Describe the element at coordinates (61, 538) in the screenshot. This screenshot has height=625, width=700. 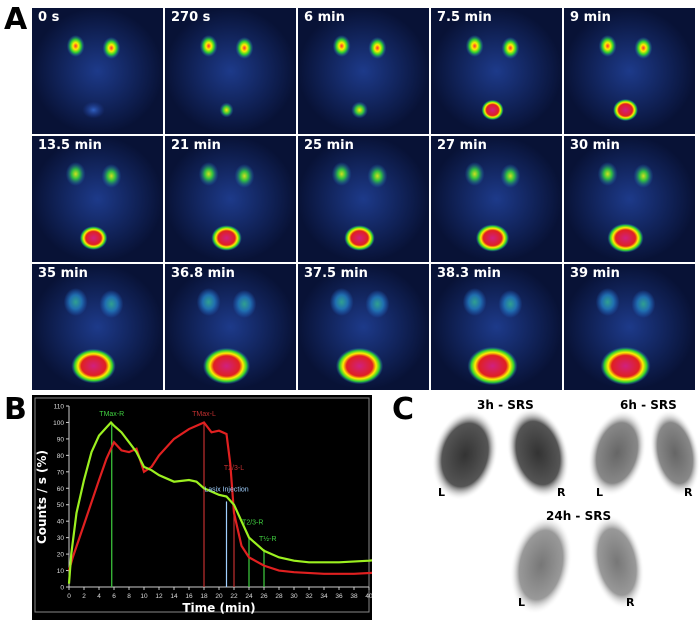
I see `y-tick-label: 30` at that location.